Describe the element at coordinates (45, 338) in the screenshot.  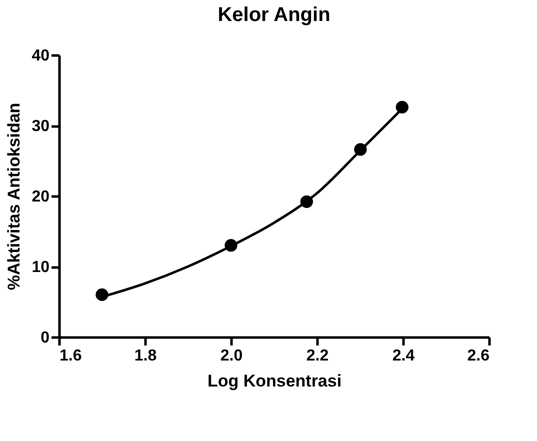
I see `y-tick-label: 0` at that location.